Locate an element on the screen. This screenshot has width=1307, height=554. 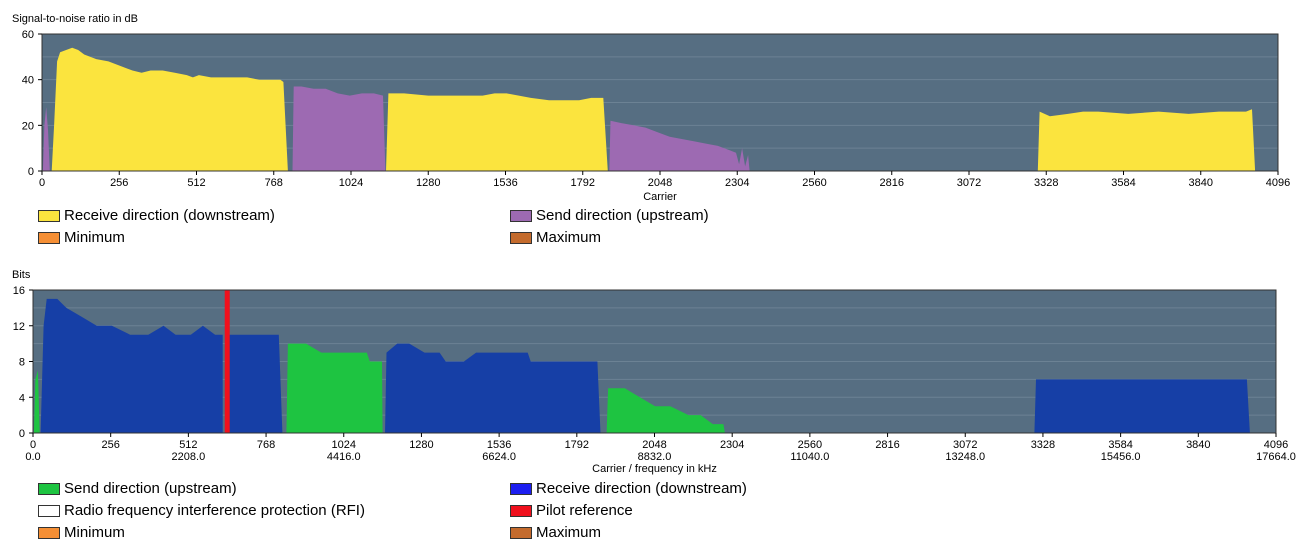
chart1-x-tick-label: 2304 is located at coordinates (737, 183).